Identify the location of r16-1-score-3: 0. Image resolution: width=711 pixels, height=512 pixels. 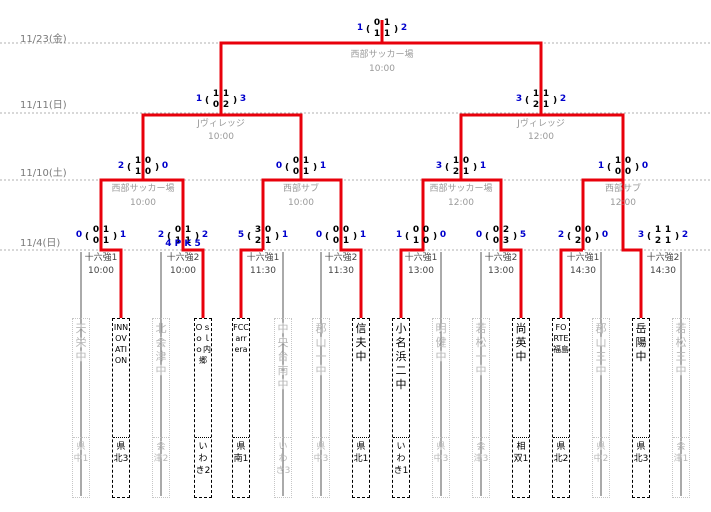
(96, 241).